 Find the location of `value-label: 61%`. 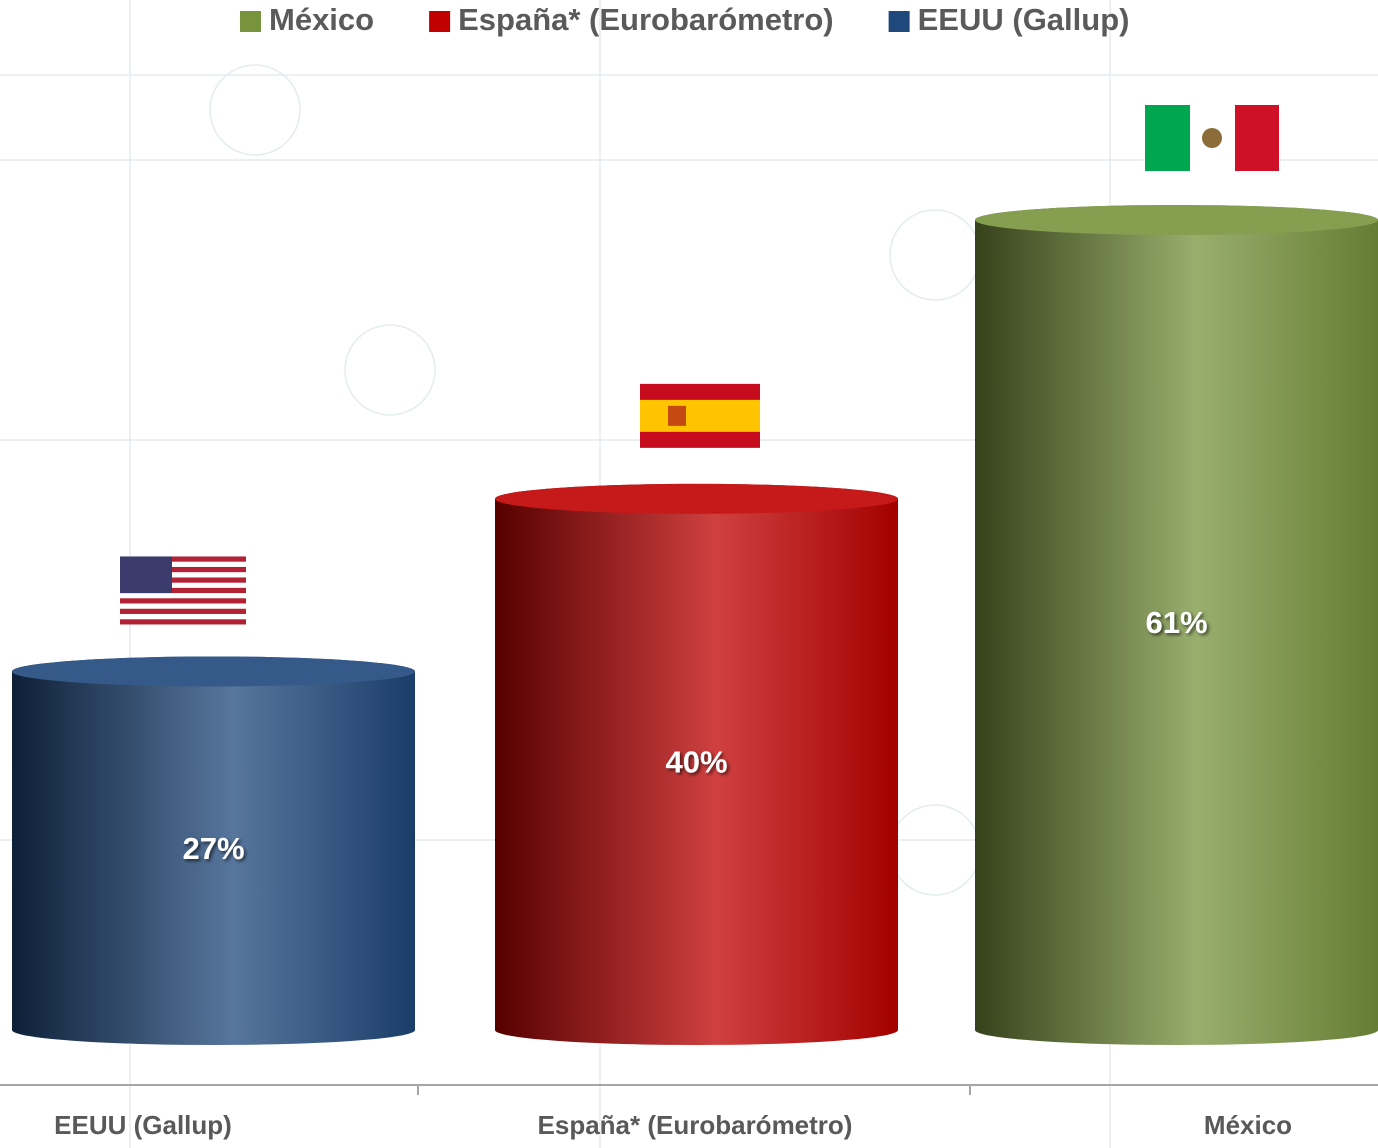

value-label: 61% is located at coordinates (1176, 622).